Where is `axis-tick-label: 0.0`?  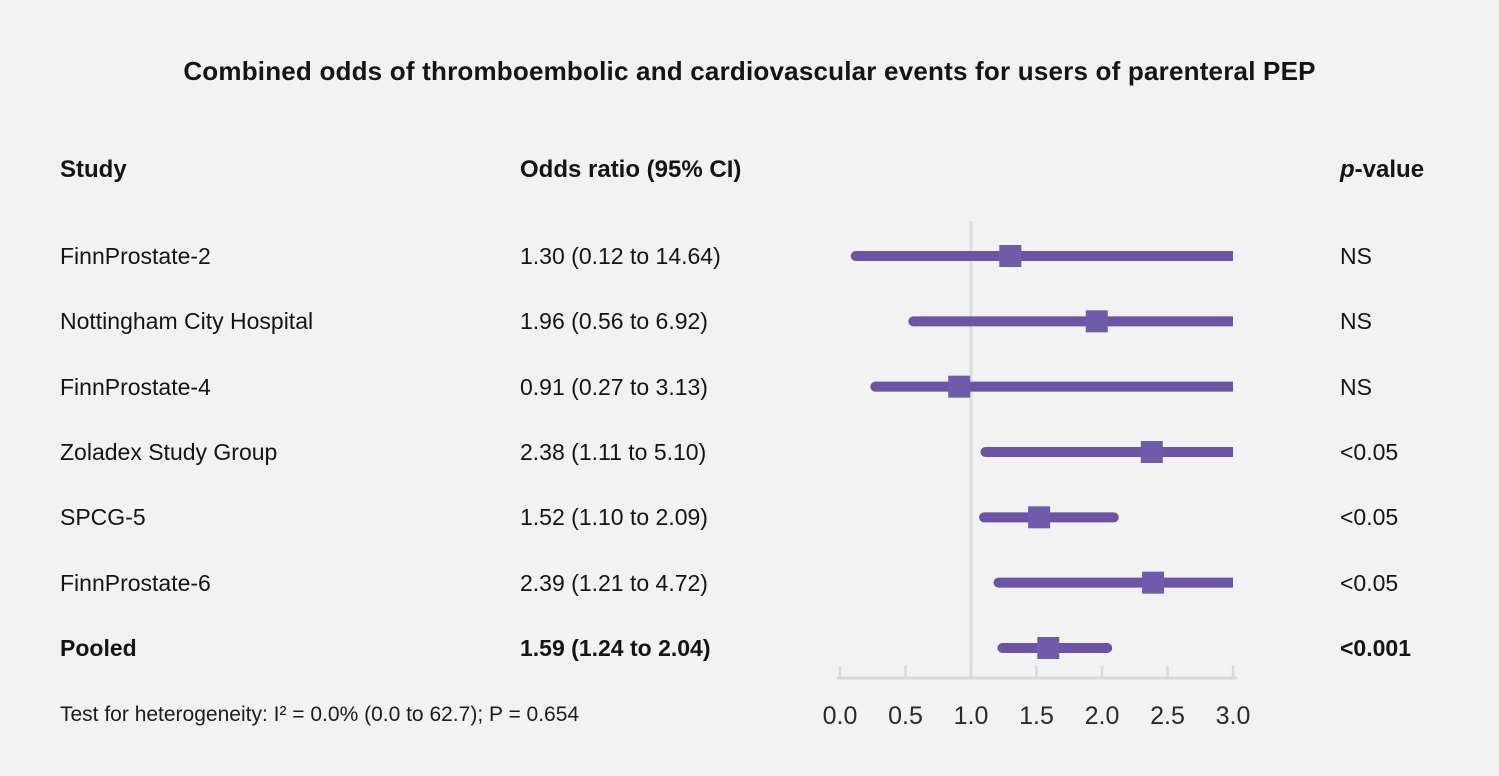
axis-tick-label: 0.0 is located at coordinates (840, 716).